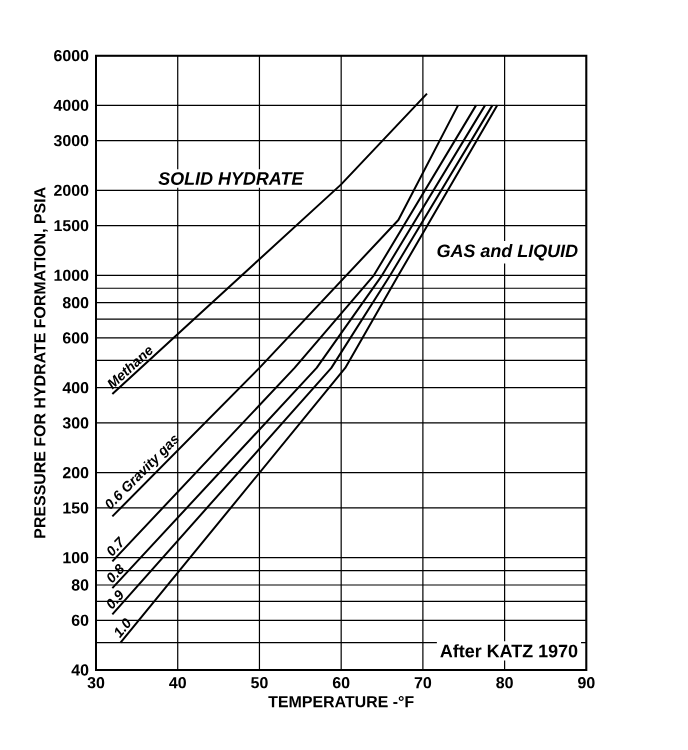  I want to click on annotation: After KATZ 1970, so click(509, 651).